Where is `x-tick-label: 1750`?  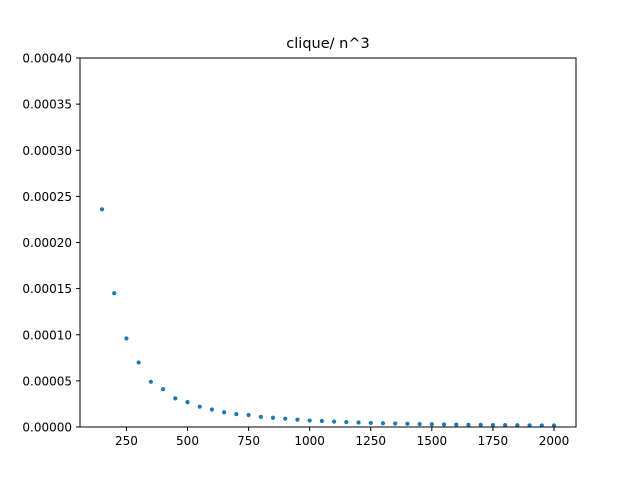
x-tick-label: 1750 is located at coordinates (493, 441).